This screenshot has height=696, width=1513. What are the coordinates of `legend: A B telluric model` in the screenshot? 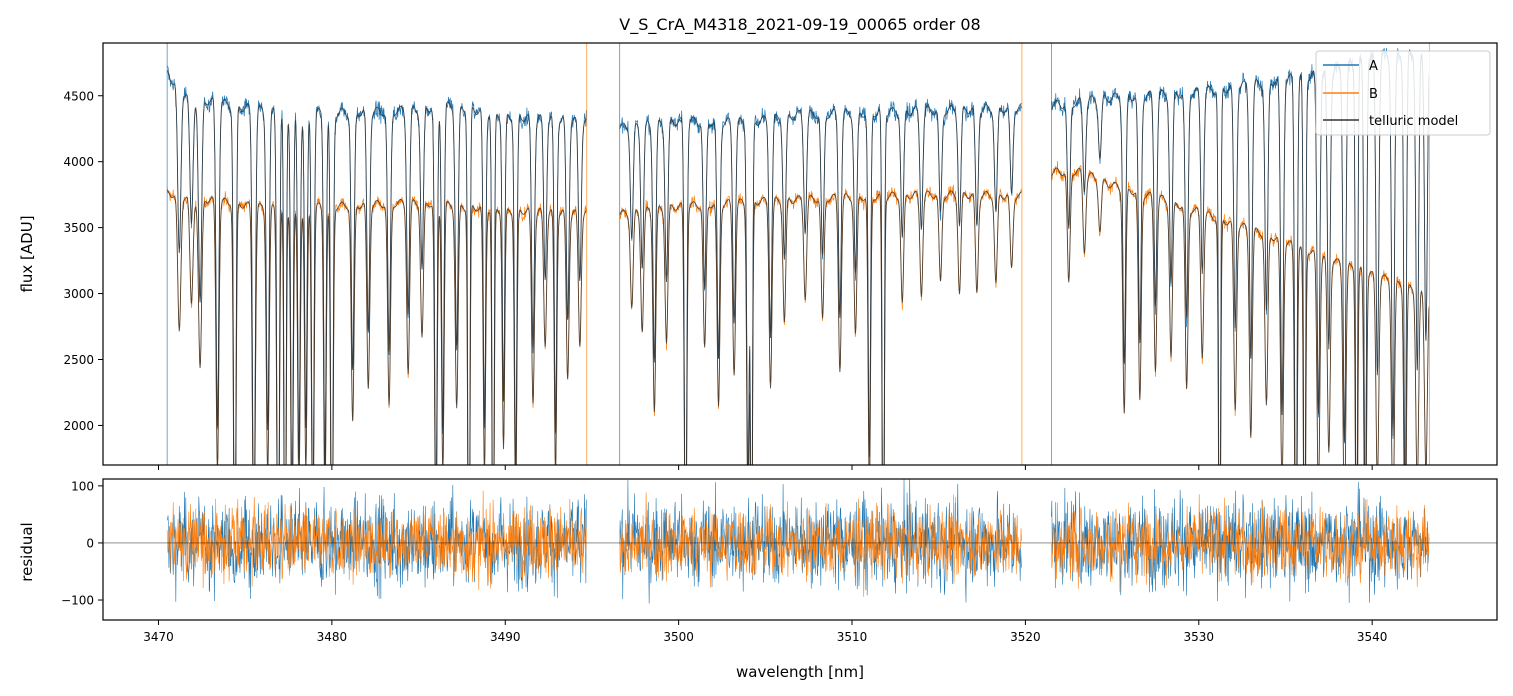 It's located at (1403, 93).